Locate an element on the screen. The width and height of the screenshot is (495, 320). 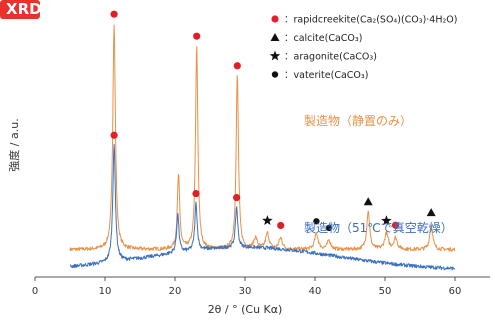
x-tick-label: 20 is located at coordinates (175, 291).